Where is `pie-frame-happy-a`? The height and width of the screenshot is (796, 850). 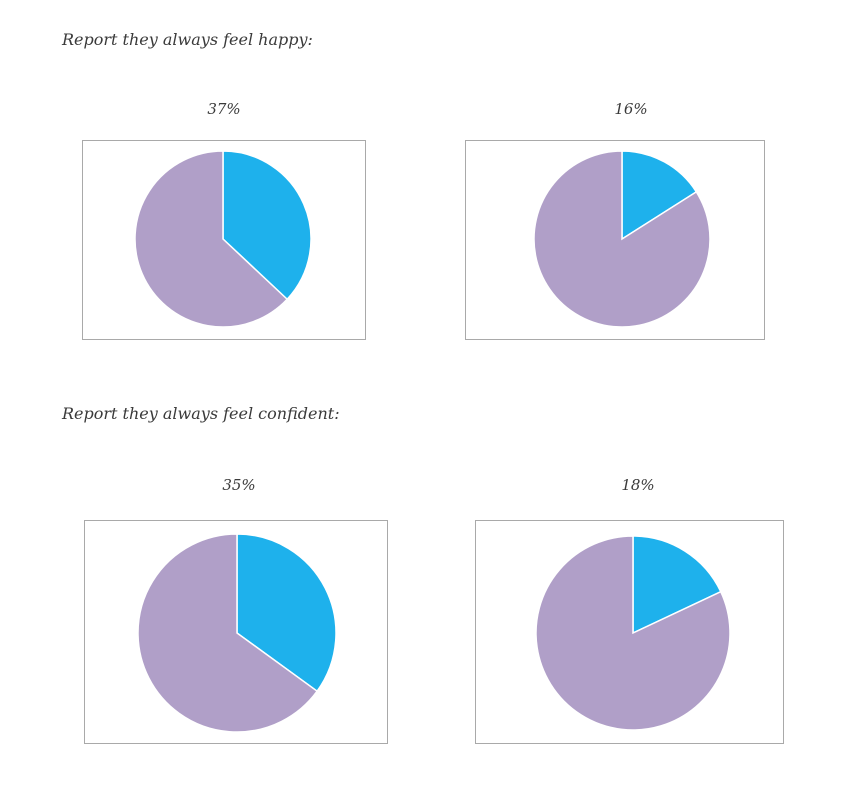 pie-frame-happy-a is located at coordinates (224, 240).